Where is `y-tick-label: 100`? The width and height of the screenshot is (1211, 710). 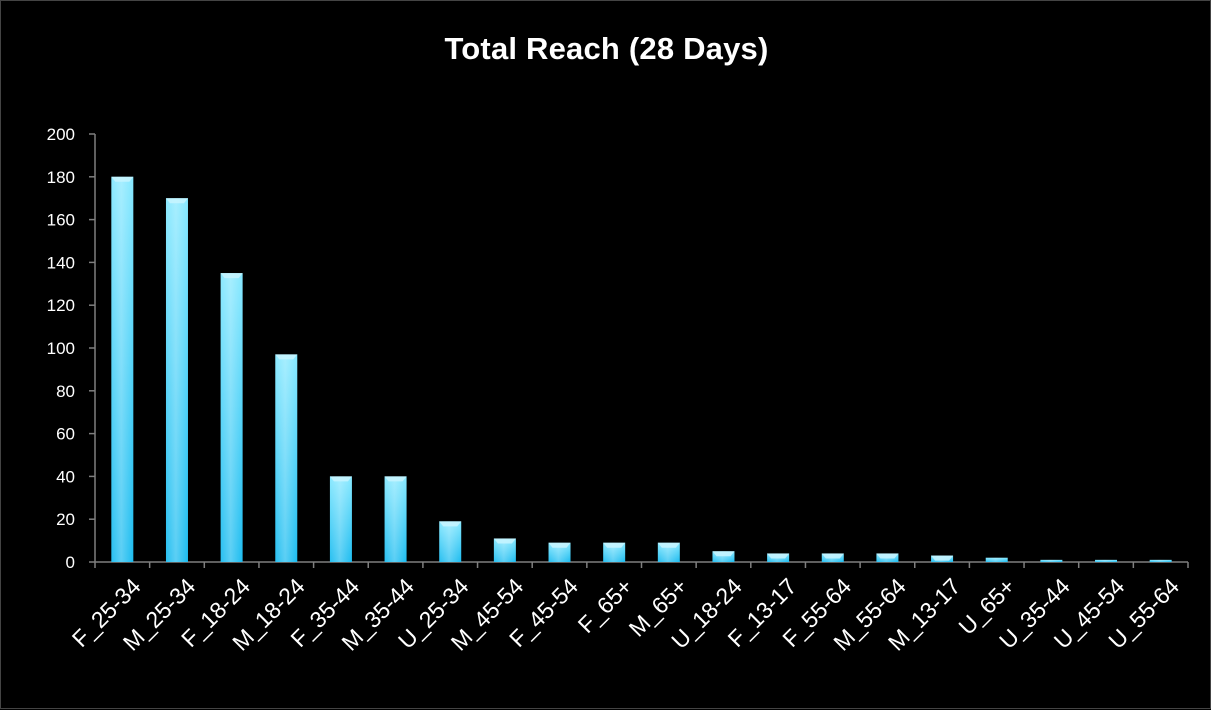
y-tick-label: 100 is located at coordinates (61, 348).